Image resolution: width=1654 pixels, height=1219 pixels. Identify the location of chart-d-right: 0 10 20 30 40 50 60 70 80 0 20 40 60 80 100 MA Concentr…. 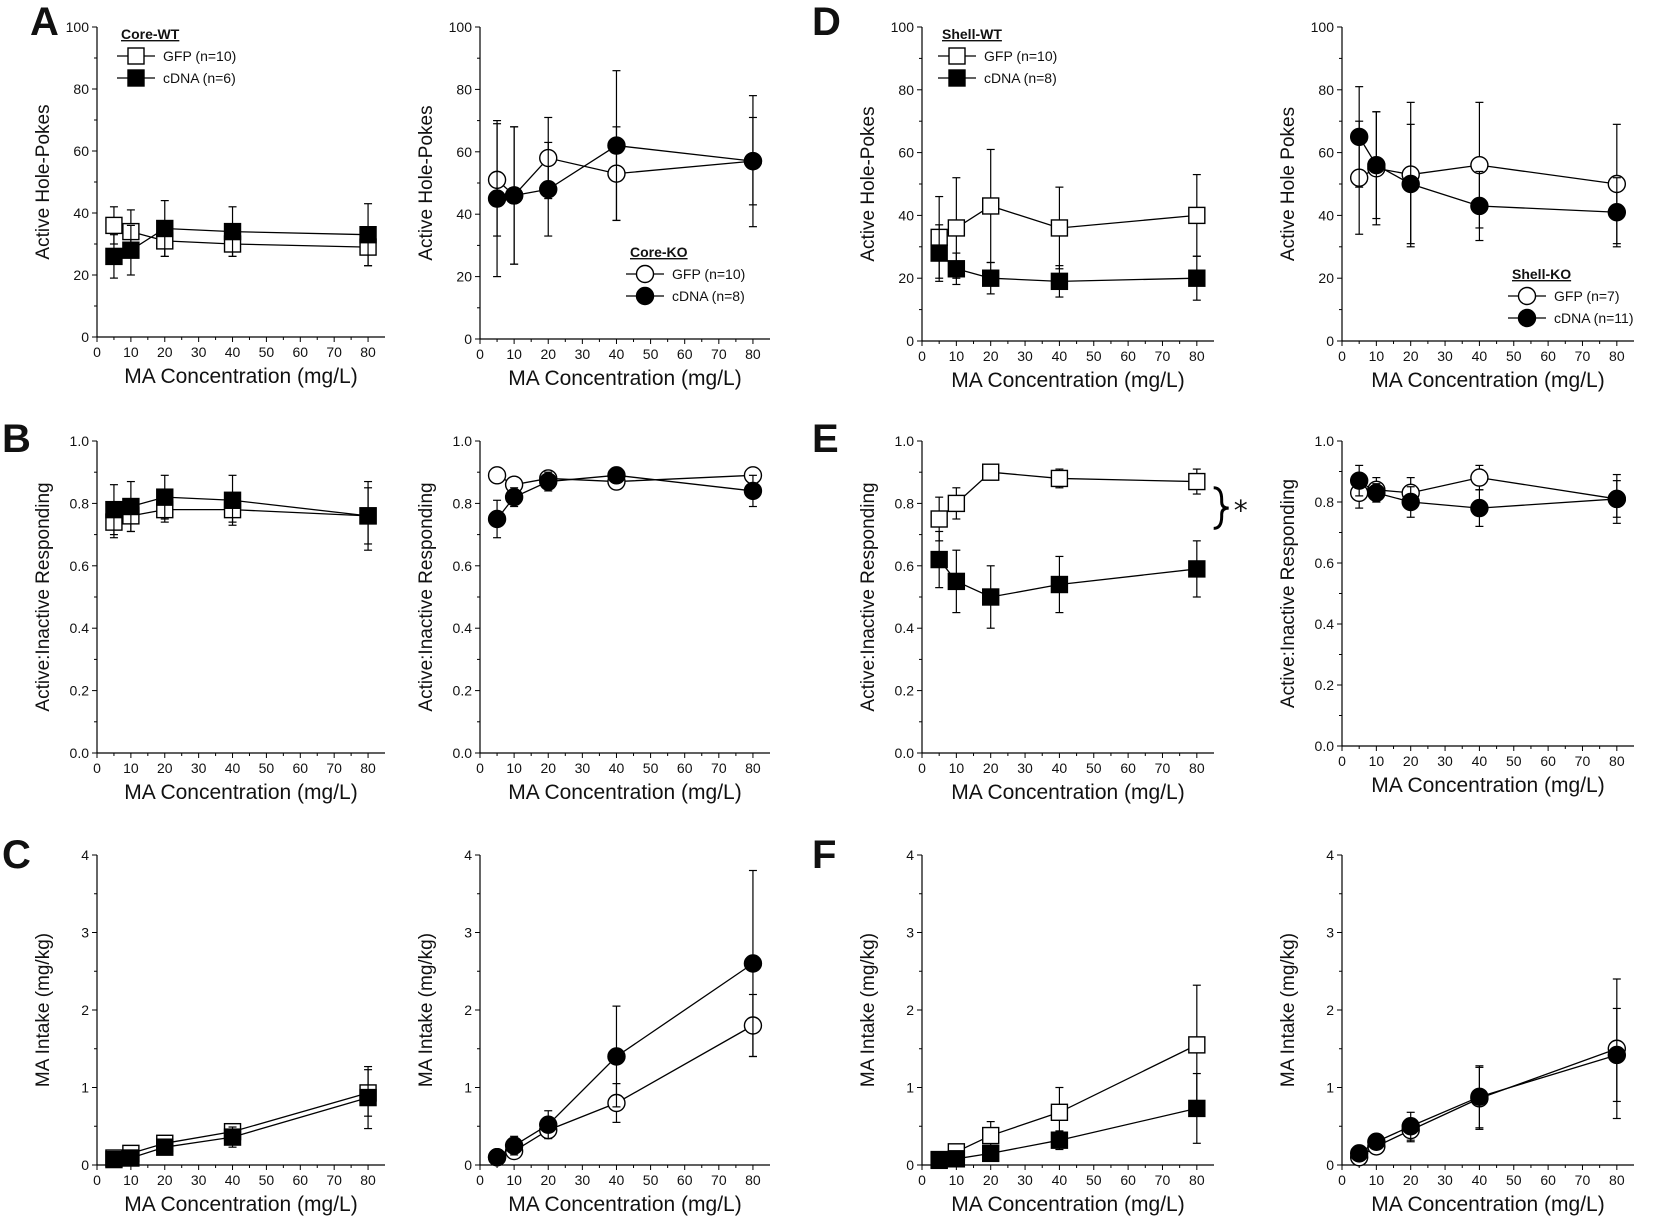
(1456, 205).